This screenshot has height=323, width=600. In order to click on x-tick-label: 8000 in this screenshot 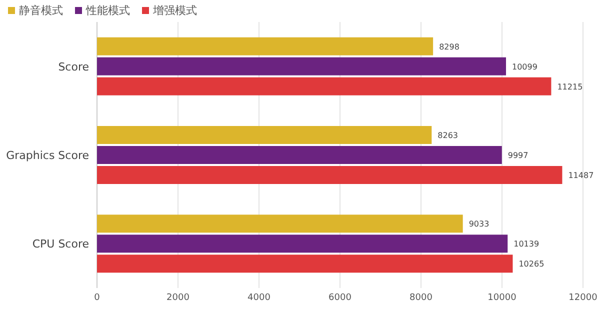, I will do `click(421, 298)`.